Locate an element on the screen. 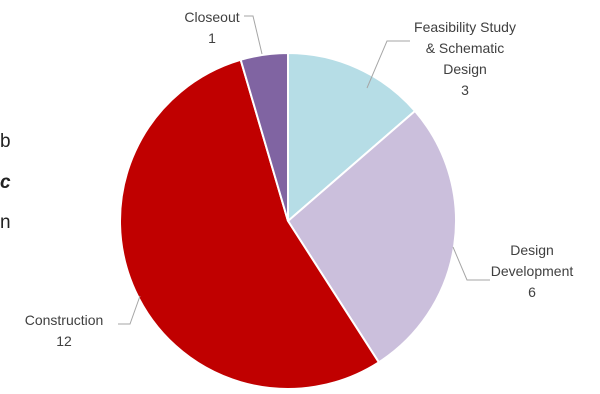 This screenshot has width=600, height=394. slice-value-label-3: 12 is located at coordinates (64, 341).